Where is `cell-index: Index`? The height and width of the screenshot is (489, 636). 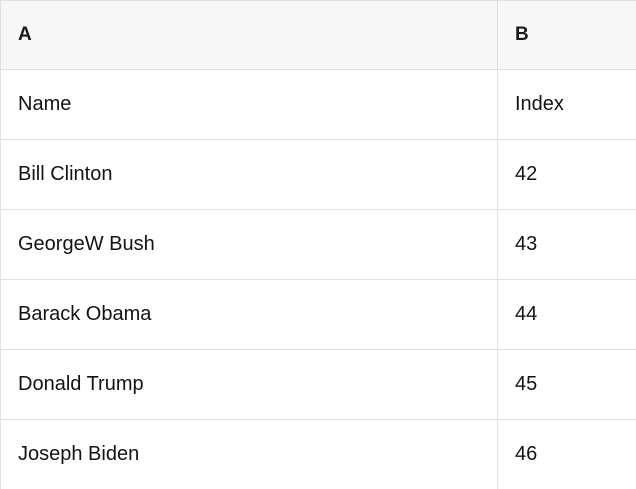
cell-index: Index is located at coordinates (567, 105).